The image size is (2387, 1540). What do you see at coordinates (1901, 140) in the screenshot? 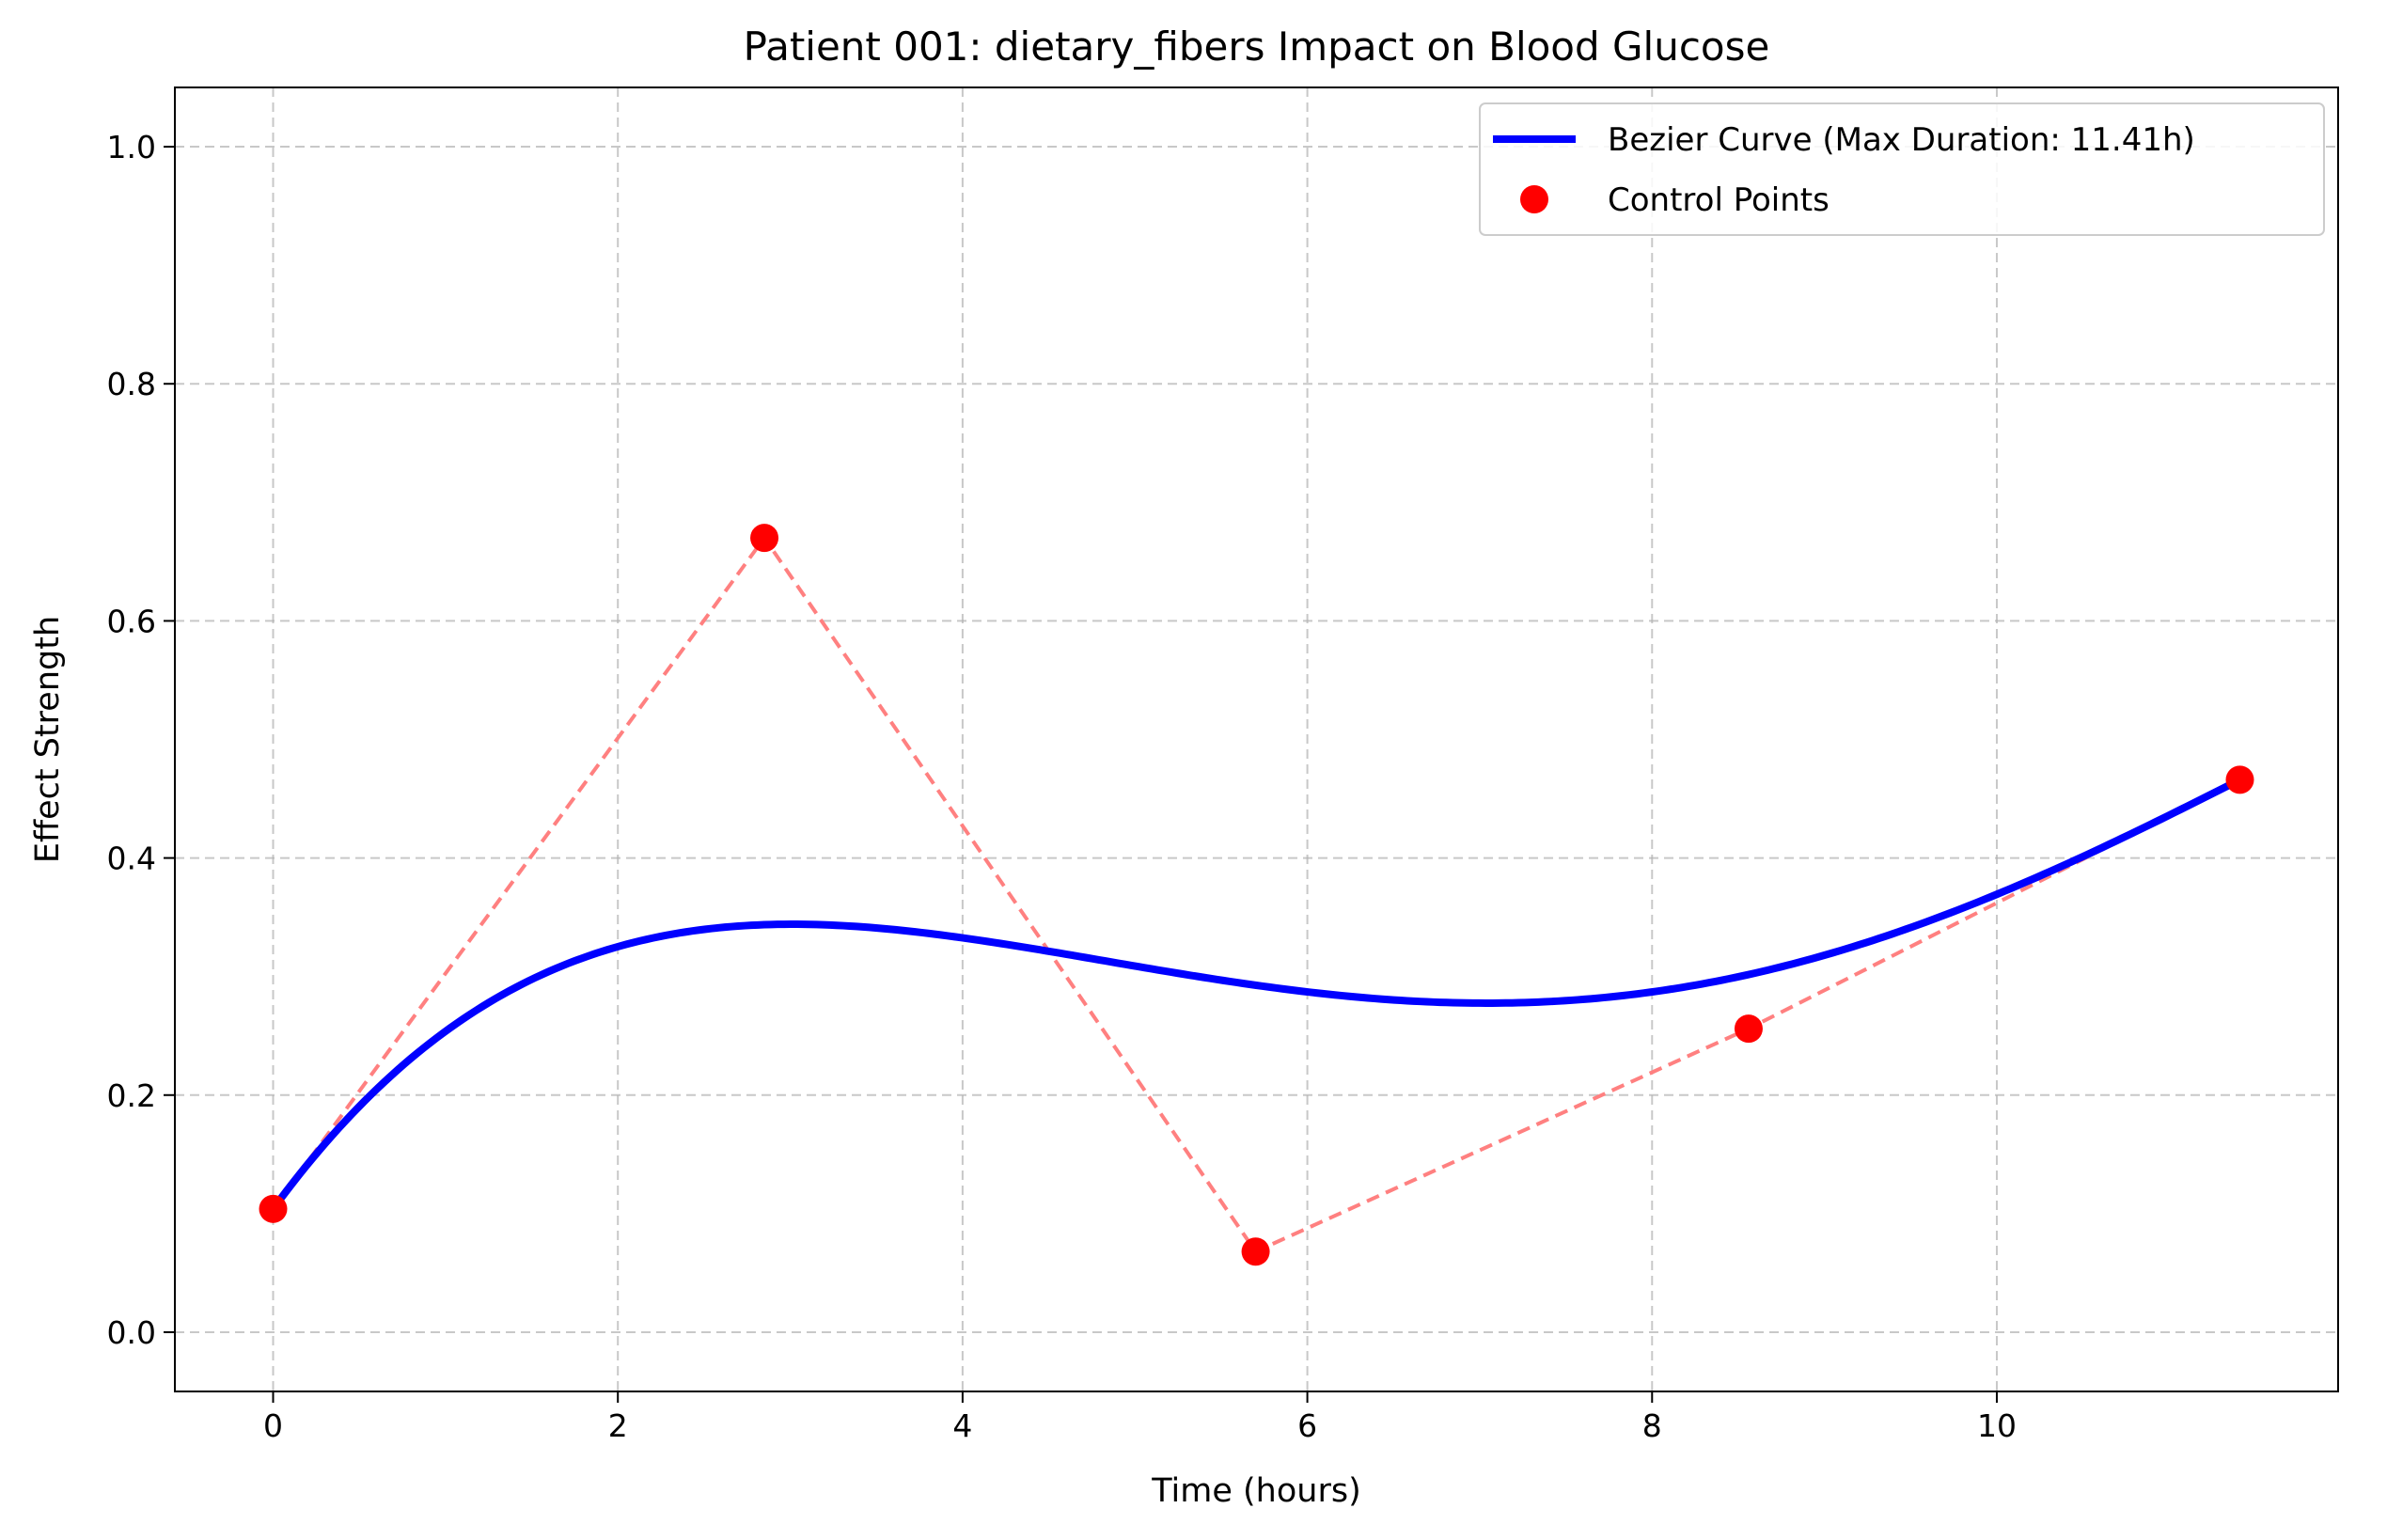
I see `legend-entry-bezier-curve: Bezier Curve (Max Duration: 11.41h)` at bounding box center [1901, 140].